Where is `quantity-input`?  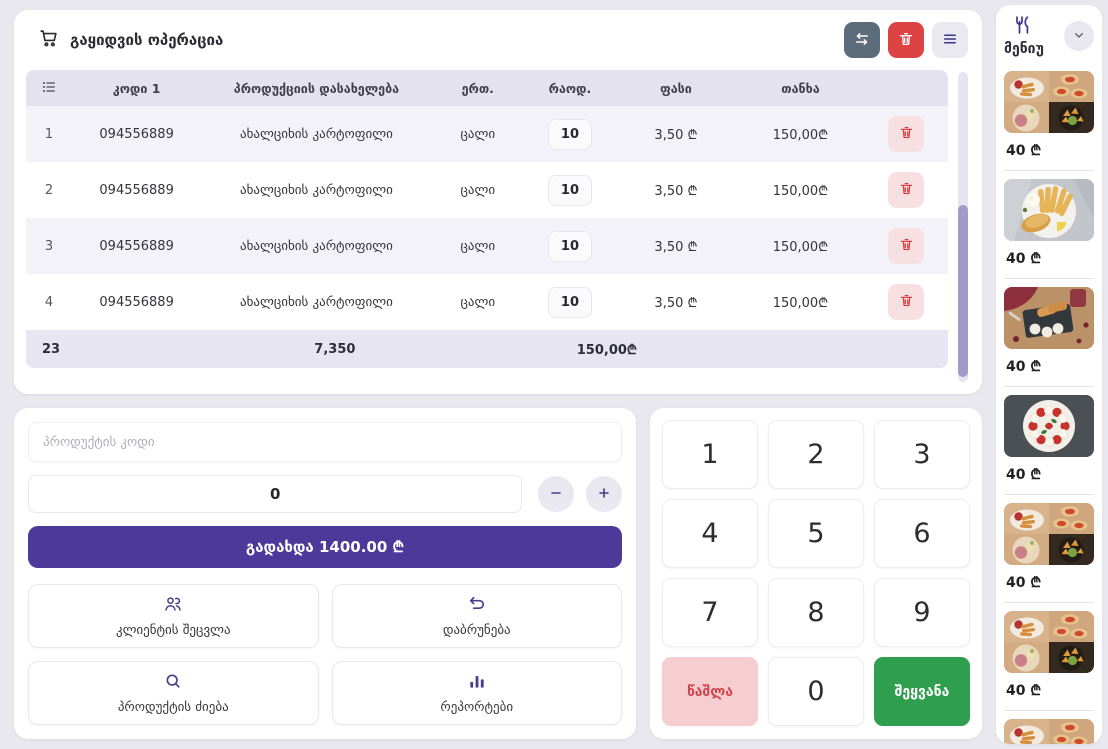 quantity-input is located at coordinates (275, 494).